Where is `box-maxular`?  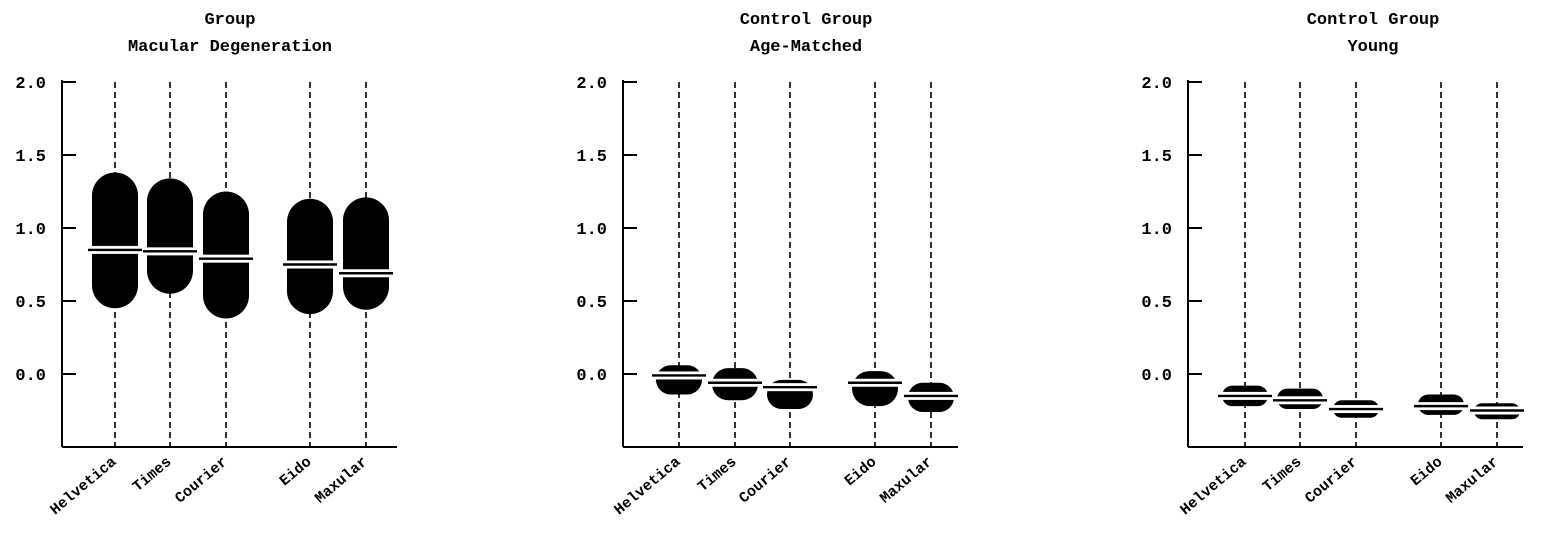 box-maxular is located at coordinates (366, 253).